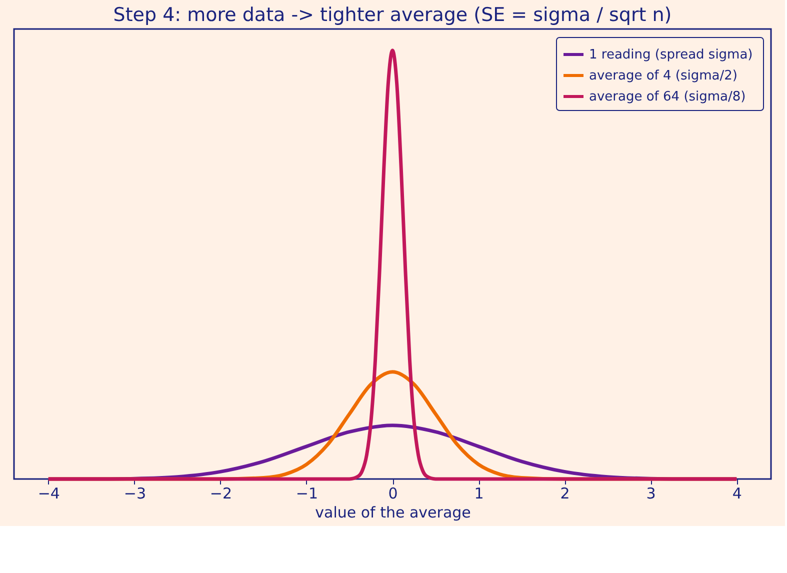 Image resolution: width=787 pixels, height=573 pixels. I want to click on x-tick-label: 0, so click(393, 493).